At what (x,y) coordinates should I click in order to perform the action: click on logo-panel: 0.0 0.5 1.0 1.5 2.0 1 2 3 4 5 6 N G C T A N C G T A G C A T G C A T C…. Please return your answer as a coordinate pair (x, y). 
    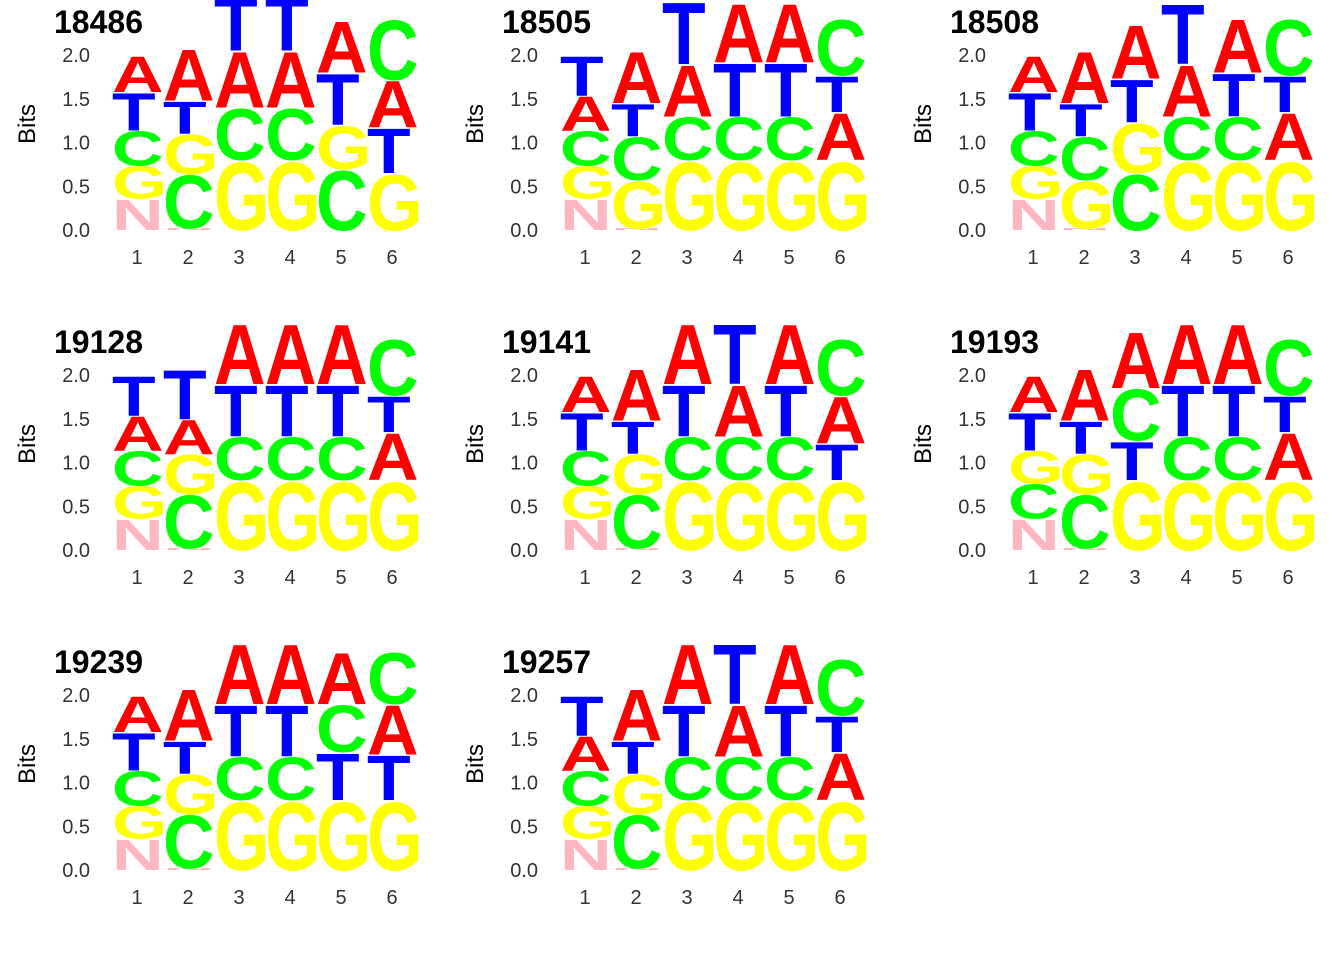
    Looking at the image, I should click on (220, 150).